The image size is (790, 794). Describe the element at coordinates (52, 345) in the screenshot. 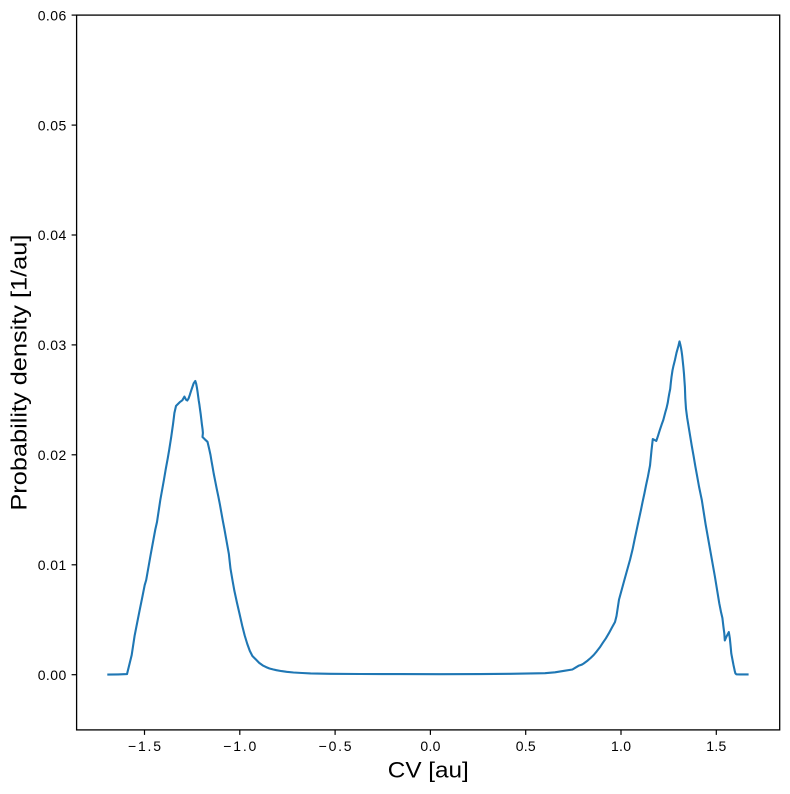

I see `svg-text: 0.03` at that location.